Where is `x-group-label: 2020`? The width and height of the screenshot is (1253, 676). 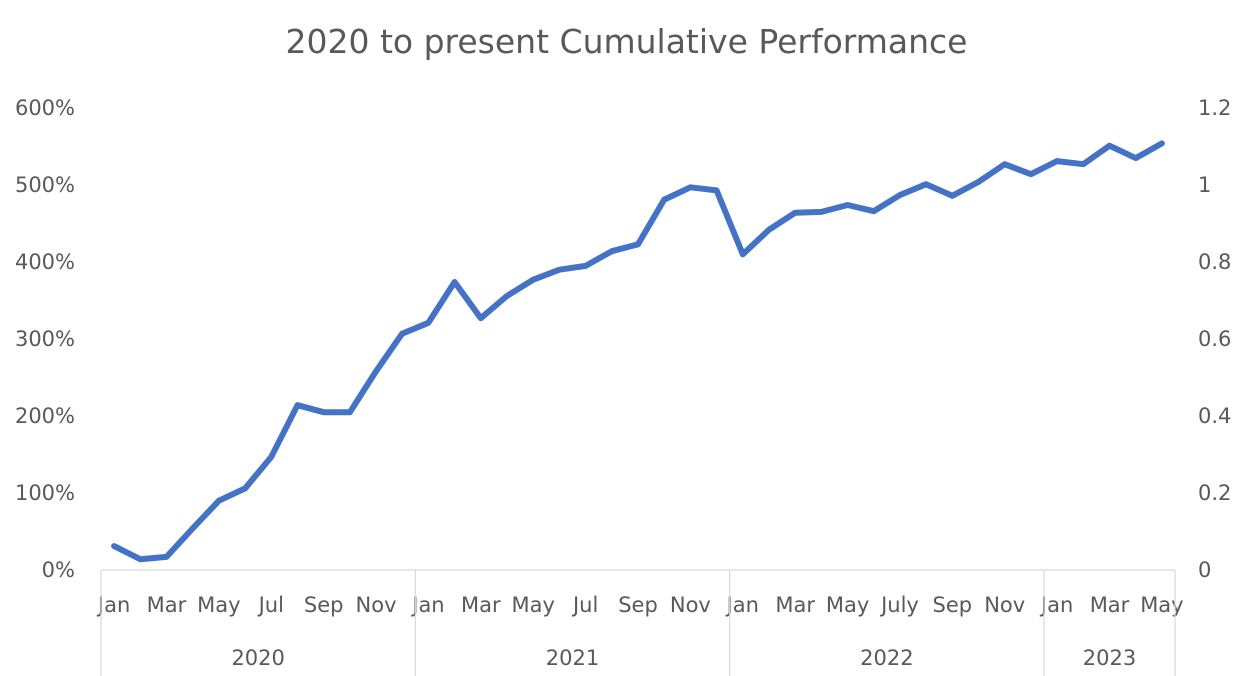 x-group-label: 2020 is located at coordinates (257, 658).